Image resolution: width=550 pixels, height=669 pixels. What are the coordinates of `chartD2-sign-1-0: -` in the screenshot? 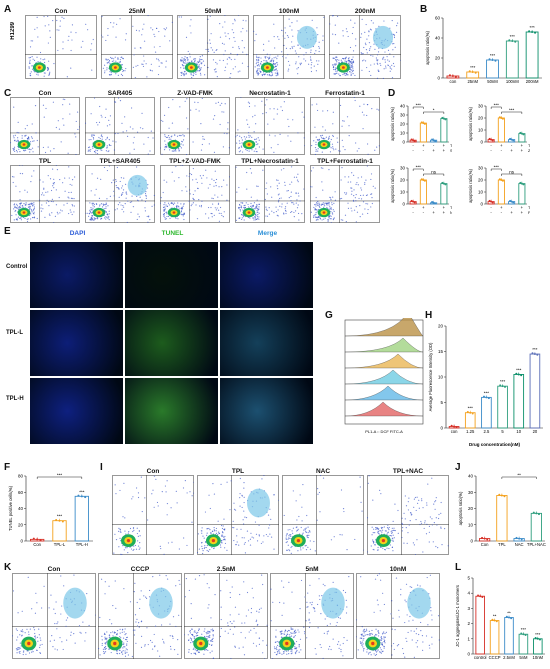 It's located at (491, 150).